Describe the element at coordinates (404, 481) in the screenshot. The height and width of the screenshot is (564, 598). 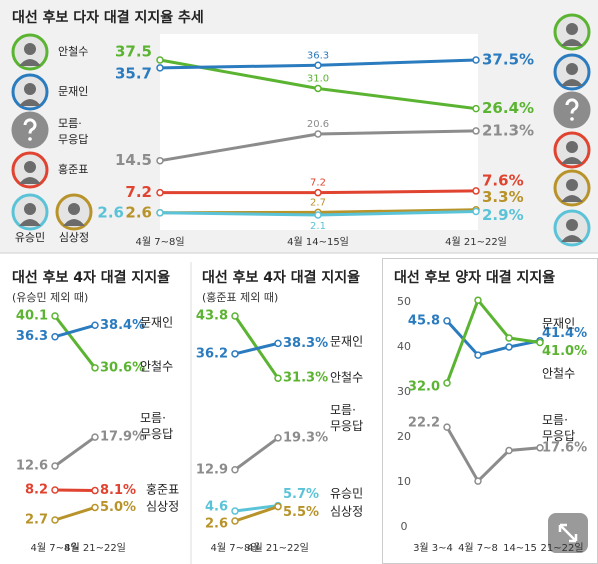
I see `y-tick-label: 10` at that location.